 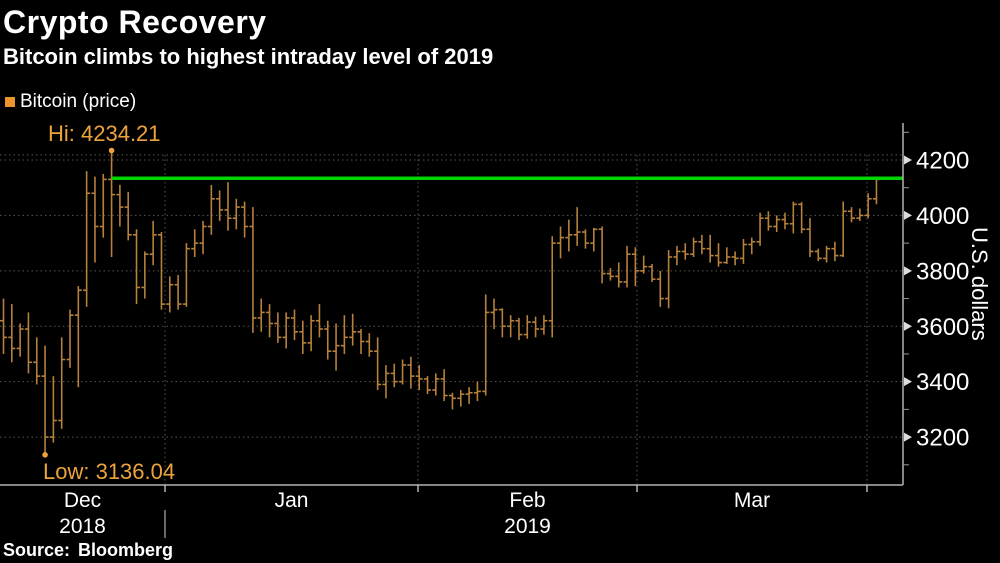 What do you see at coordinates (942, 271) in the screenshot?
I see `y-tick-label: 3800` at bounding box center [942, 271].